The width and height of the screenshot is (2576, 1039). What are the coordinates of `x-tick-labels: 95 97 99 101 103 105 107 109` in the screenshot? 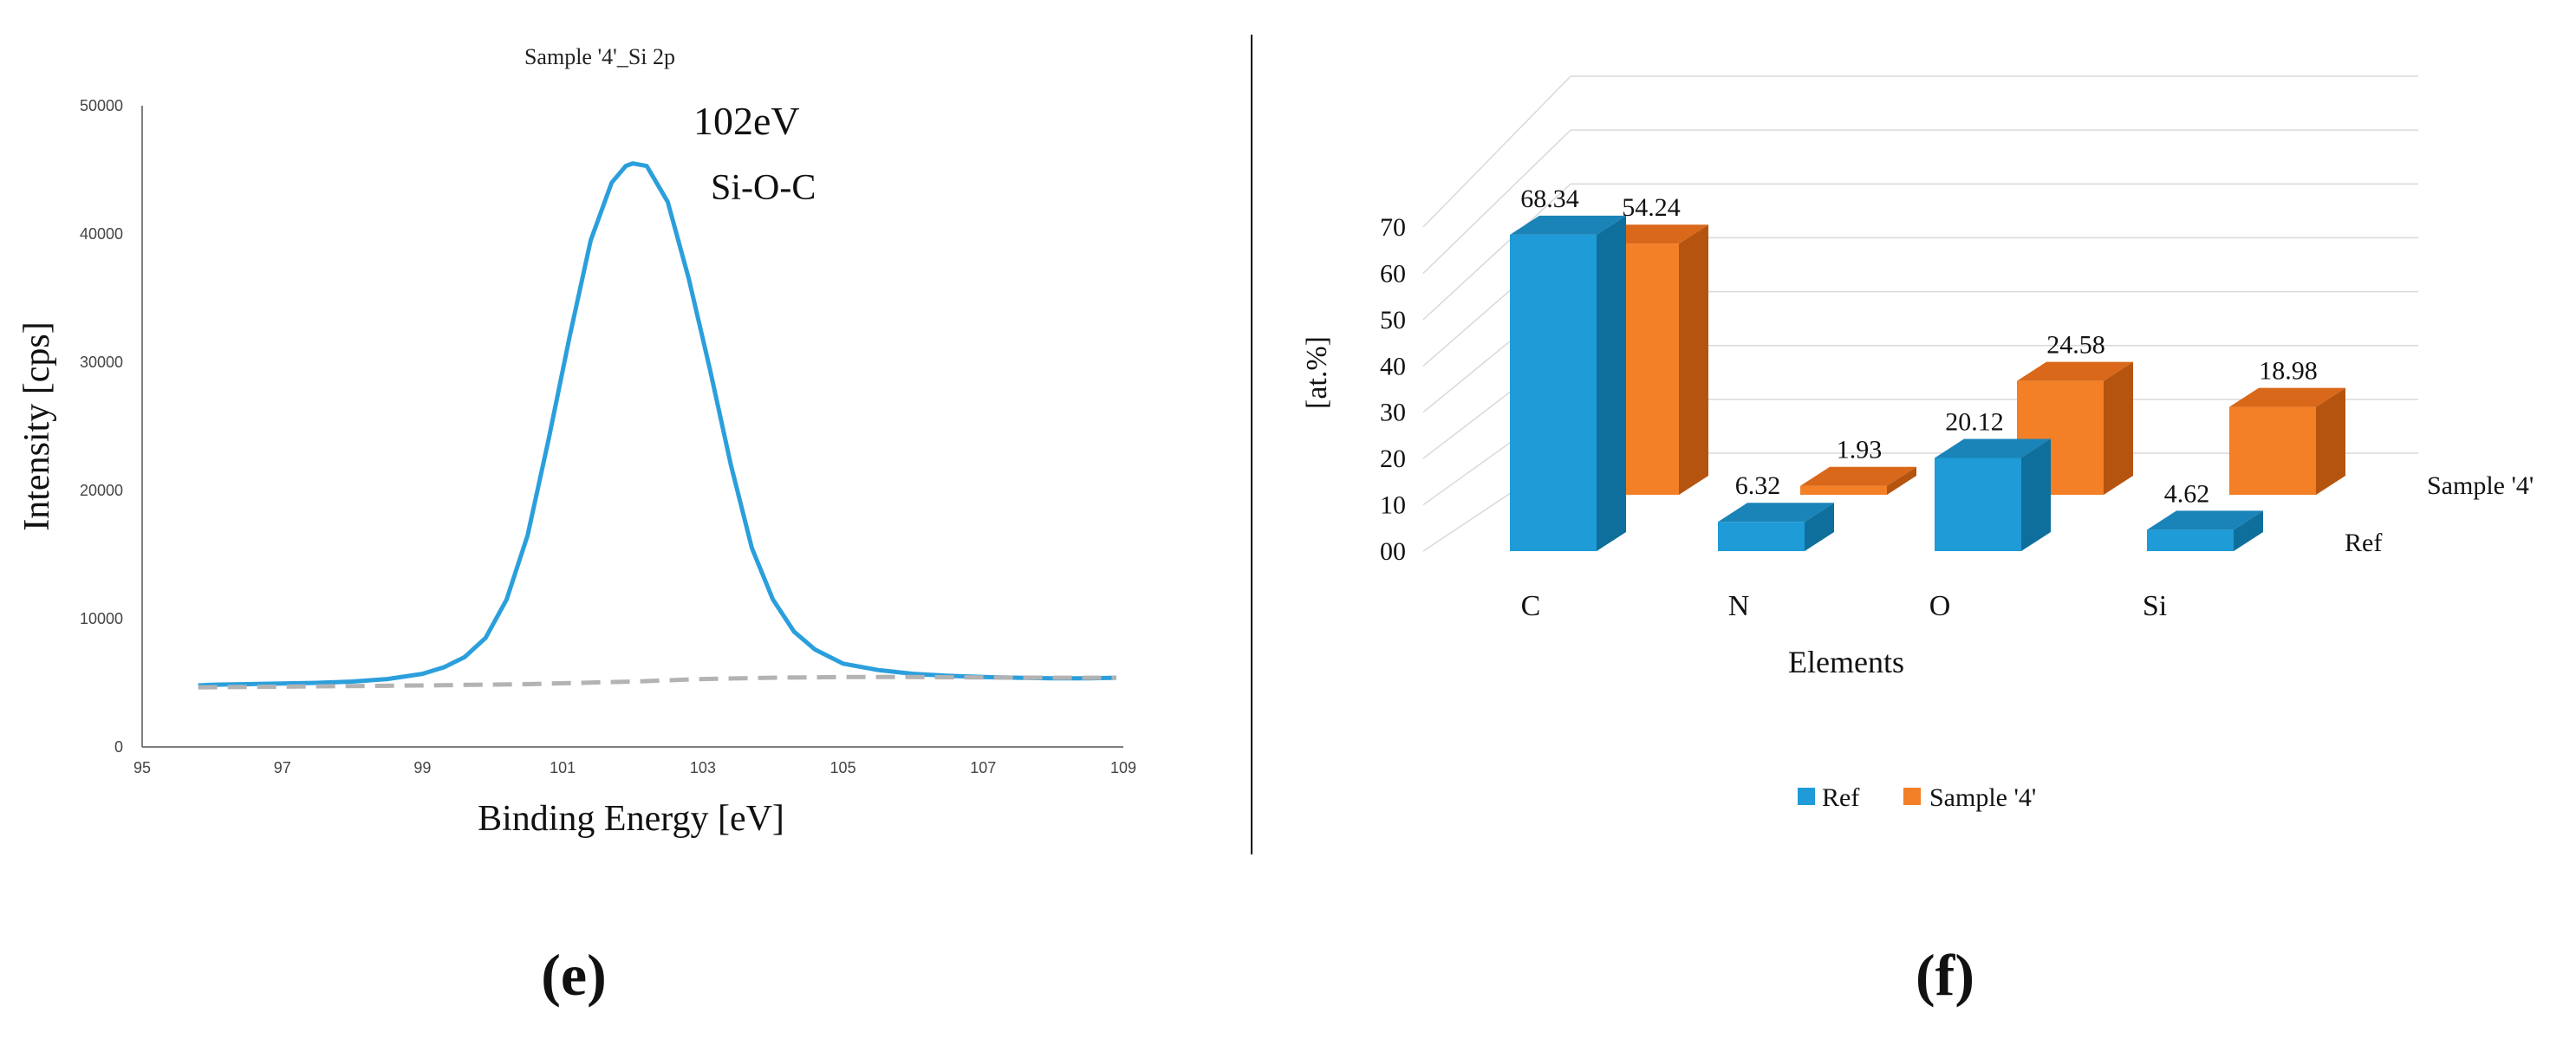 It's located at (634, 768).